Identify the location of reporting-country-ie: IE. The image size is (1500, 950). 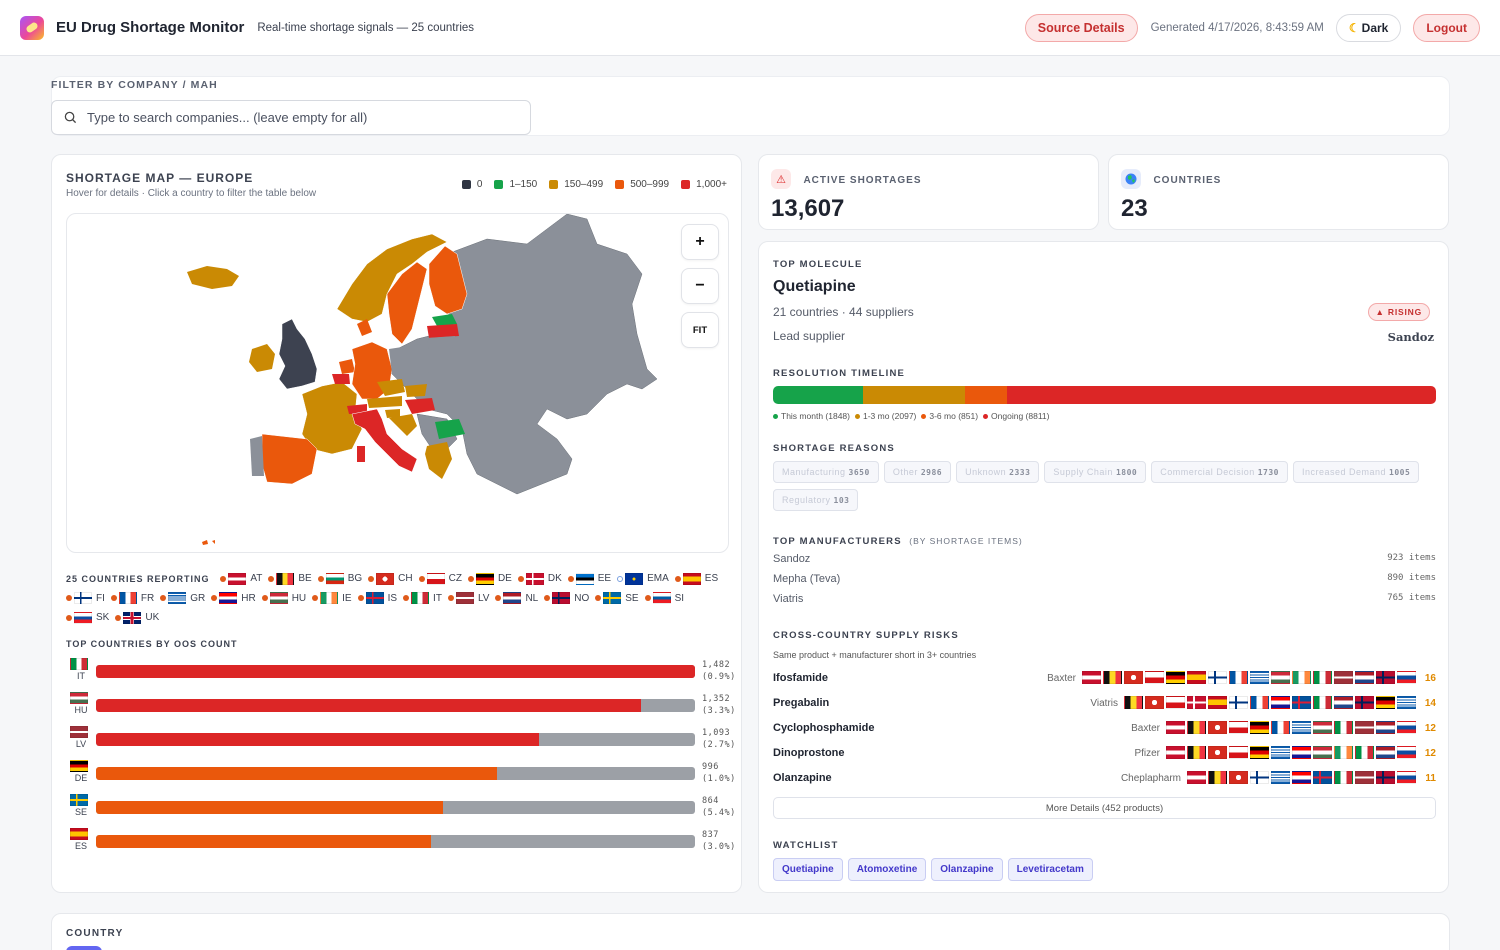
(332, 598).